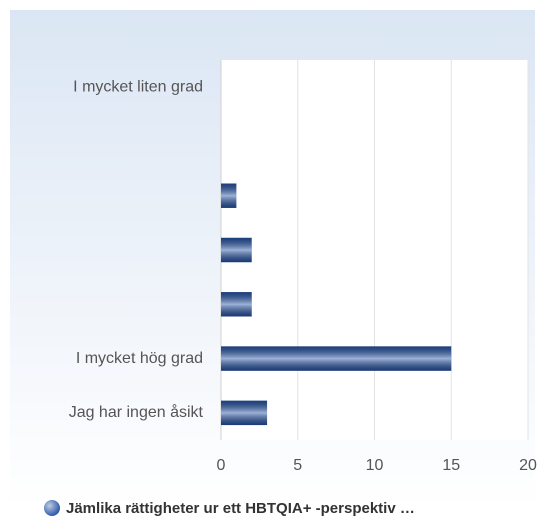 The image size is (545, 519). What do you see at coordinates (139, 358) in the screenshot?
I see `y-tick-label: I mycket hög grad` at bounding box center [139, 358].